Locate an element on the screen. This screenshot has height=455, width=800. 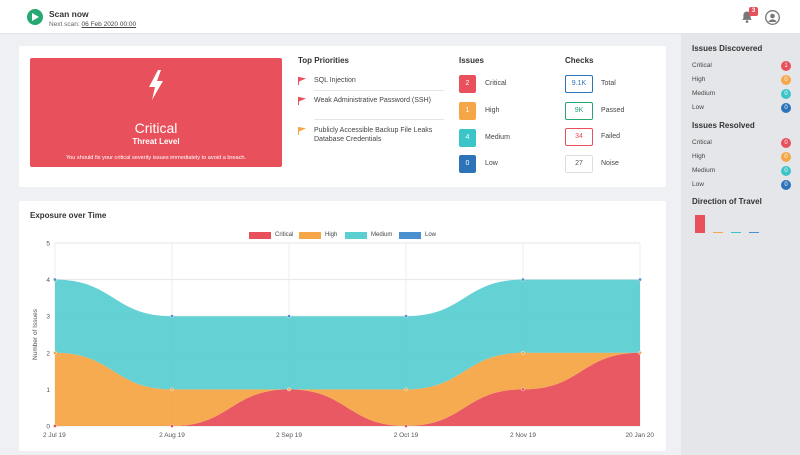
check-value: 9K is located at coordinates (579, 111).